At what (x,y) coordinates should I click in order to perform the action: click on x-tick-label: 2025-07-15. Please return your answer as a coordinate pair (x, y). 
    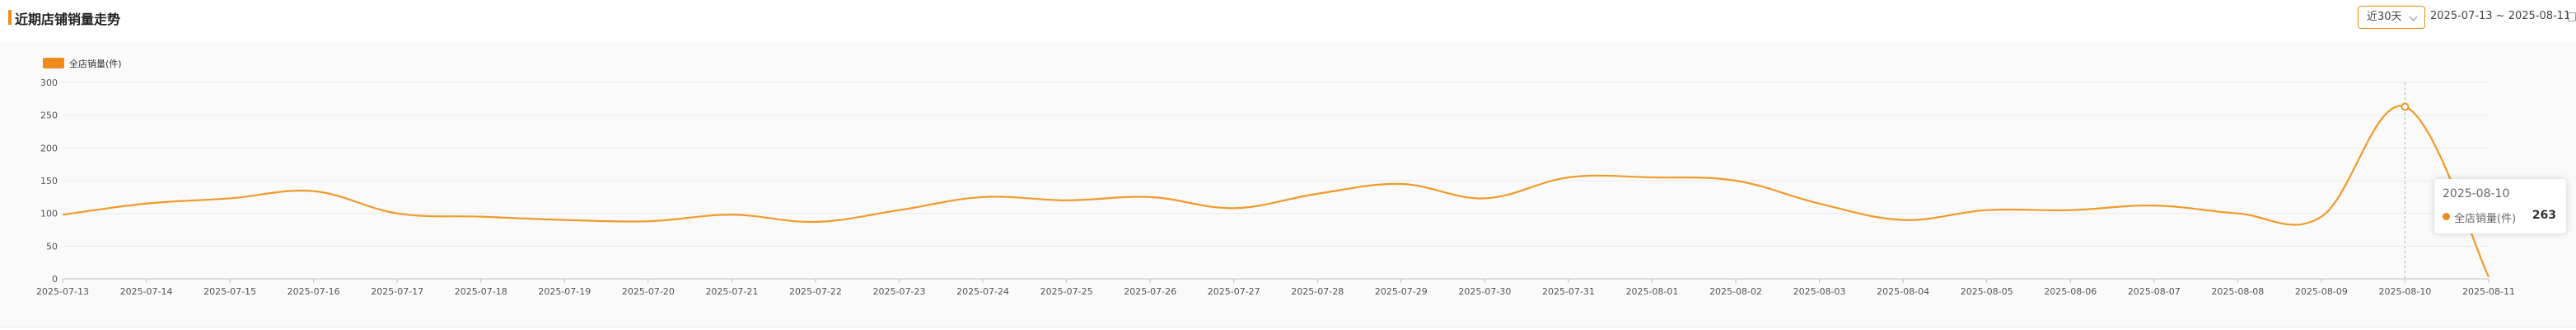
    Looking at the image, I should click on (229, 291).